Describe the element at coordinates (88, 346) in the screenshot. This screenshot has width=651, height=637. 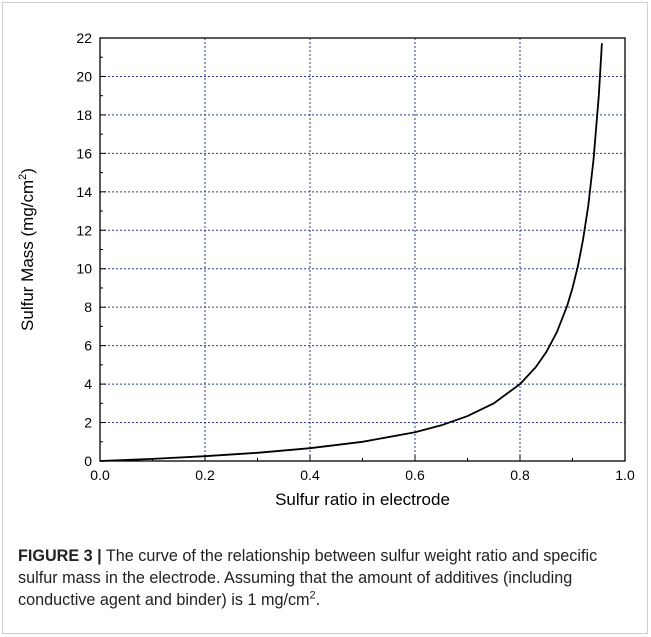
I see `y-tick-label: 6` at that location.